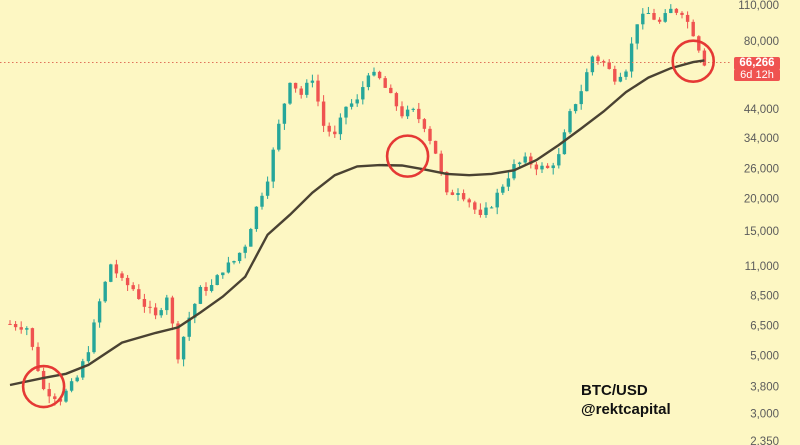  Describe the element at coordinates (764, 327) in the screenshot. I see `price-tick-label: 6,500` at that location.